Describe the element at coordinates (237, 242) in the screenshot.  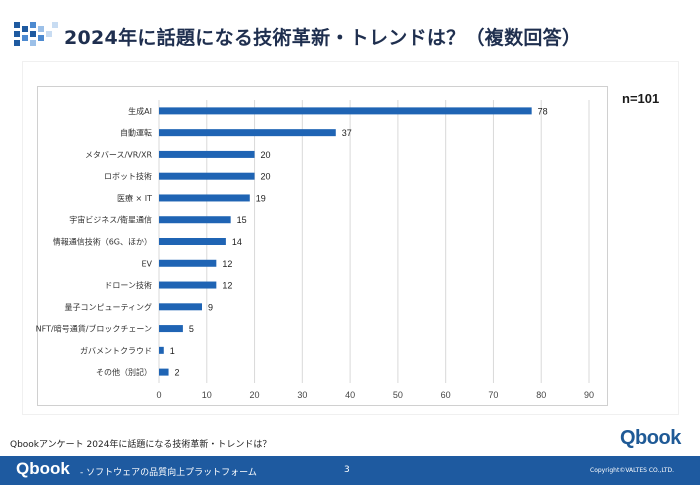
I see `value-label: 14` at that location.